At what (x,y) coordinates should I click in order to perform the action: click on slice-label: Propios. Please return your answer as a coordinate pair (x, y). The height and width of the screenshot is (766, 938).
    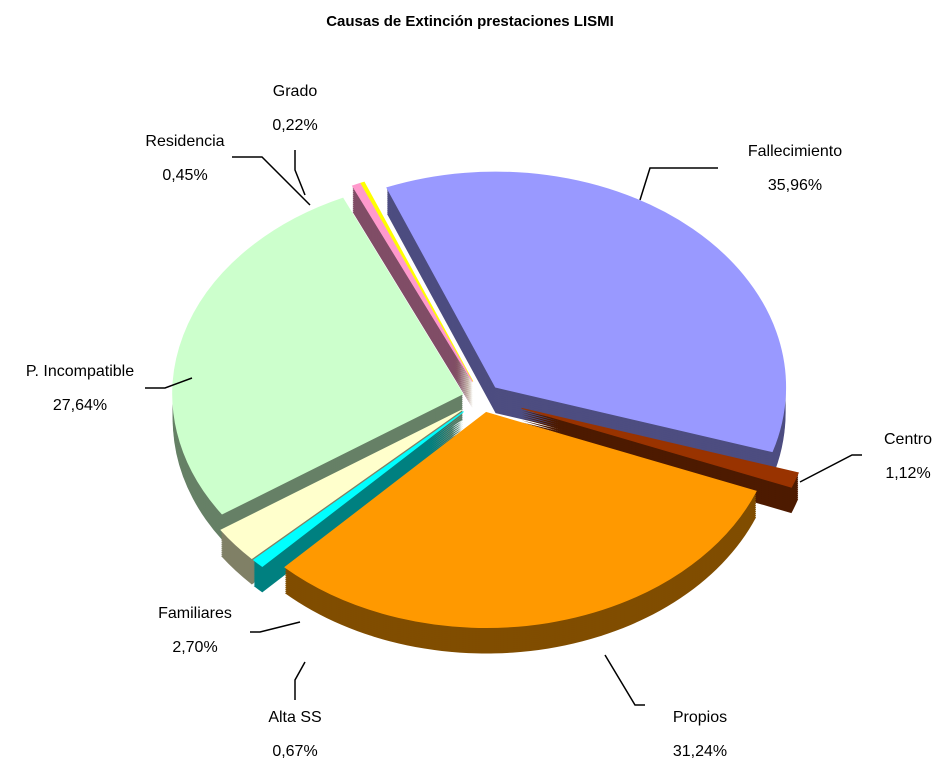
    Looking at the image, I should click on (700, 717).